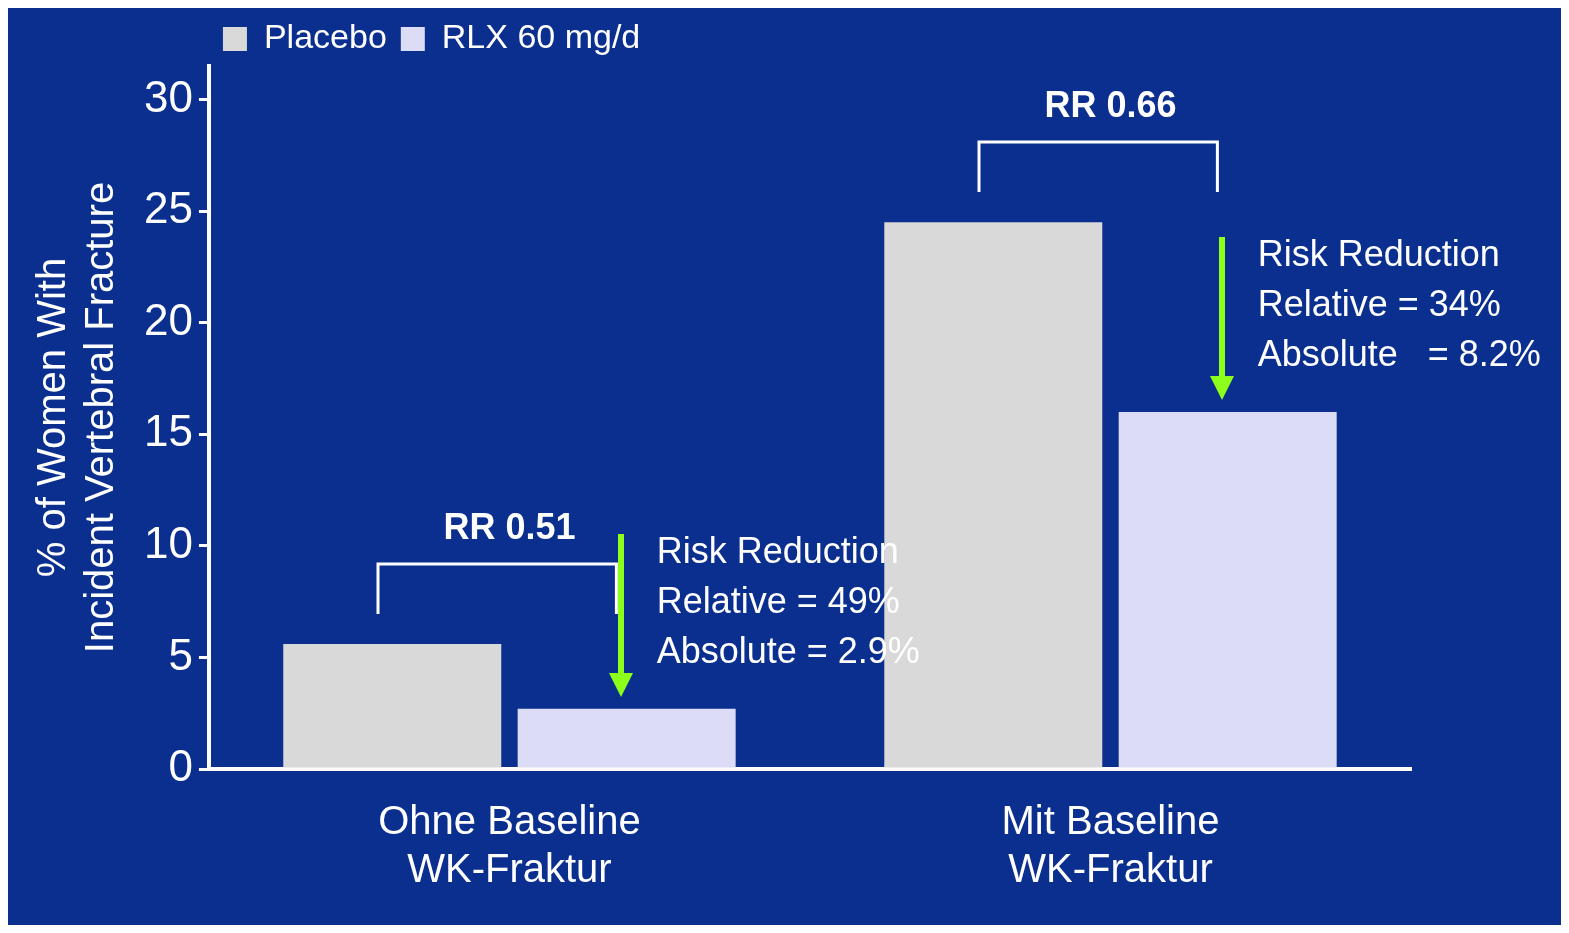 The width and height of the screenshot is (1569, 933). Describe the element at coordinates (168, 96) in the screenshot. I see `y-tick-label: 30` at that location.